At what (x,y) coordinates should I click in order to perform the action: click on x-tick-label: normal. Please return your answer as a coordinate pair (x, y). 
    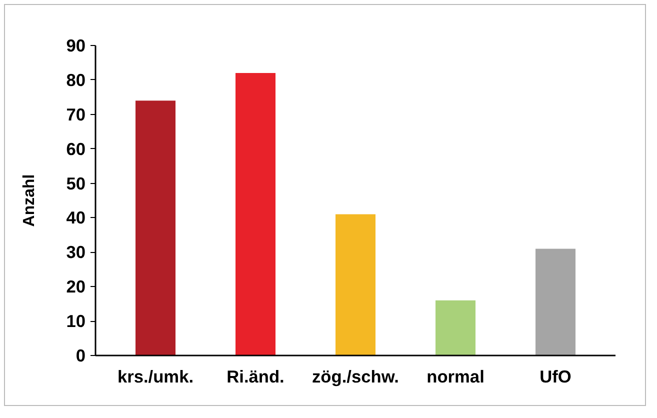
    Looking at the image, I should click on (455, 376).